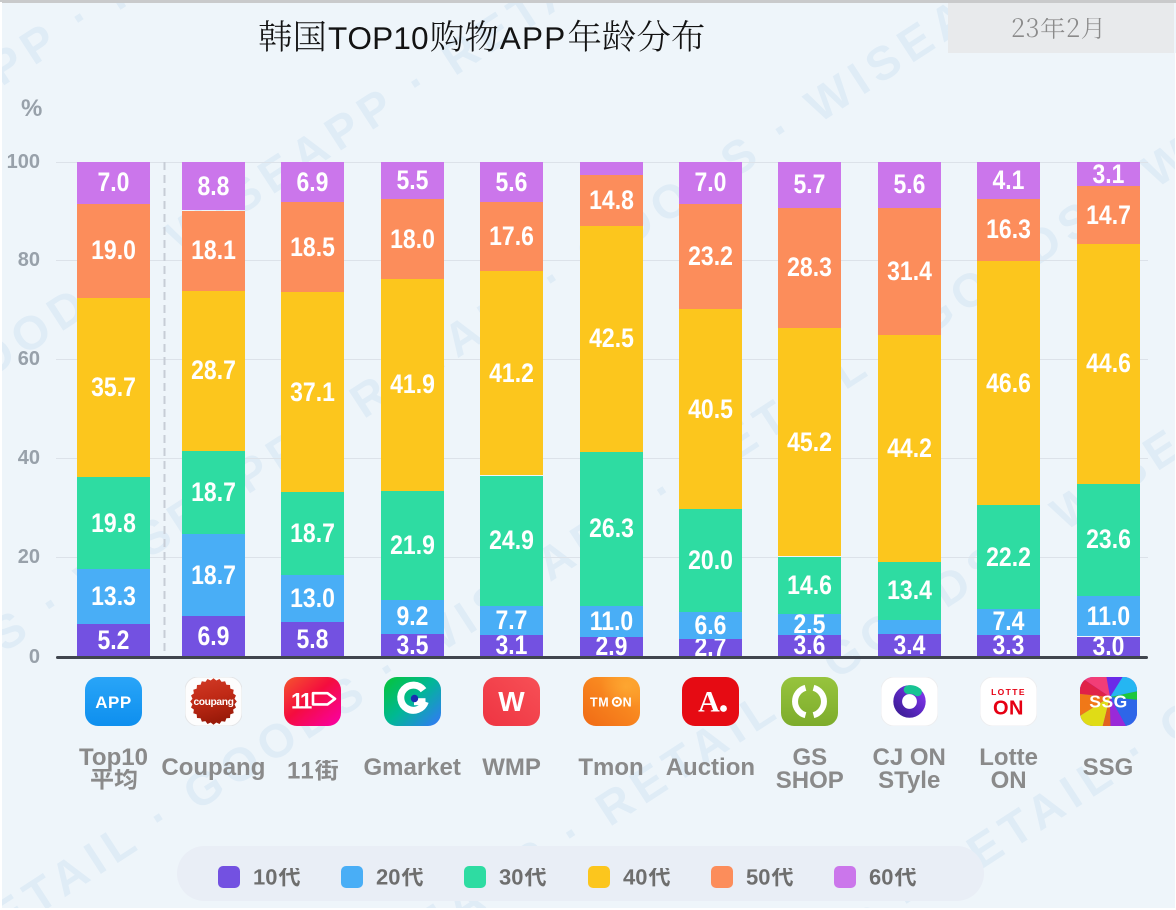 Image resolution: width=1176 pixels, height=910 pixels. What do you see at coordinates (1008, 708) in the screenshot?
I see `svg-text: ON` at bounding box center [1008, 708].